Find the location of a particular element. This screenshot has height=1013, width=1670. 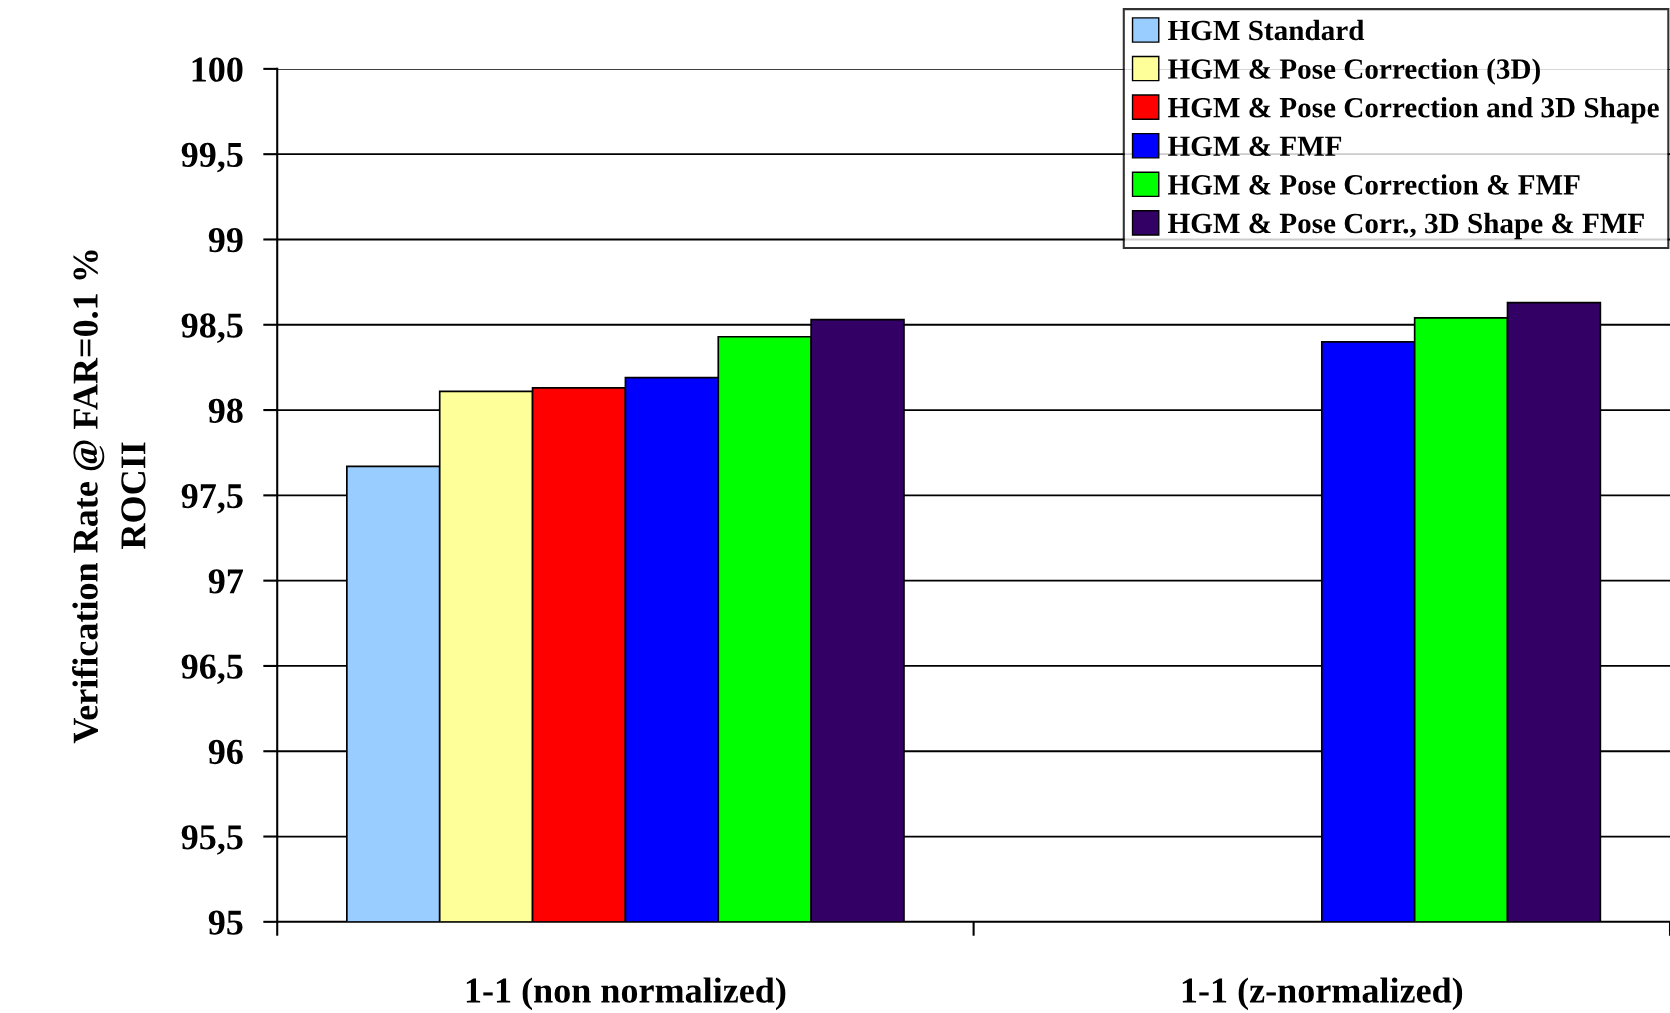

y-tick-label: 98,5 is located at coordinates (212, 328).